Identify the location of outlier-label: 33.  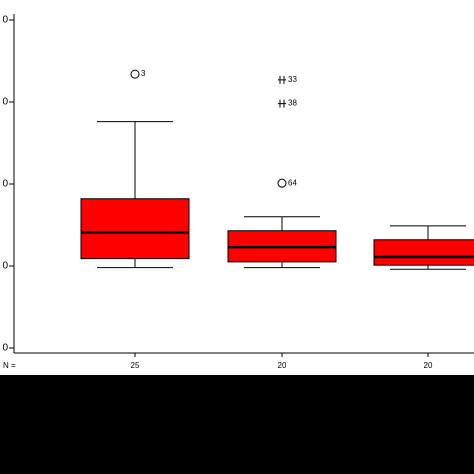
(292, 79).